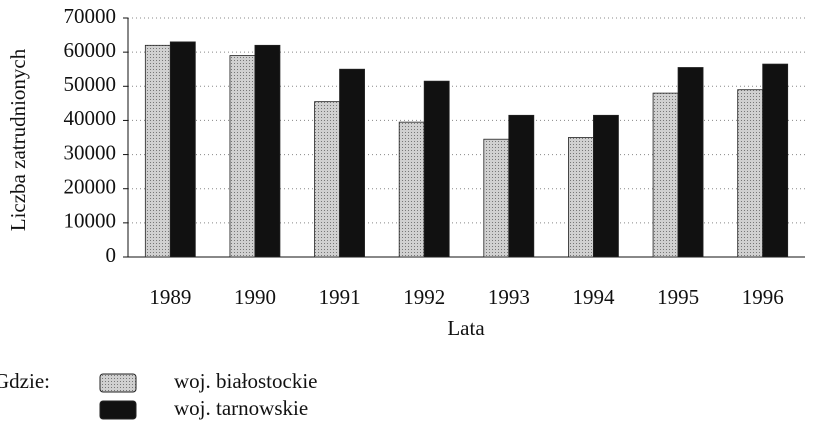 This screenshot has width=815, height=426. I want to click on x-tick-label: 1992, so click(424, 297).